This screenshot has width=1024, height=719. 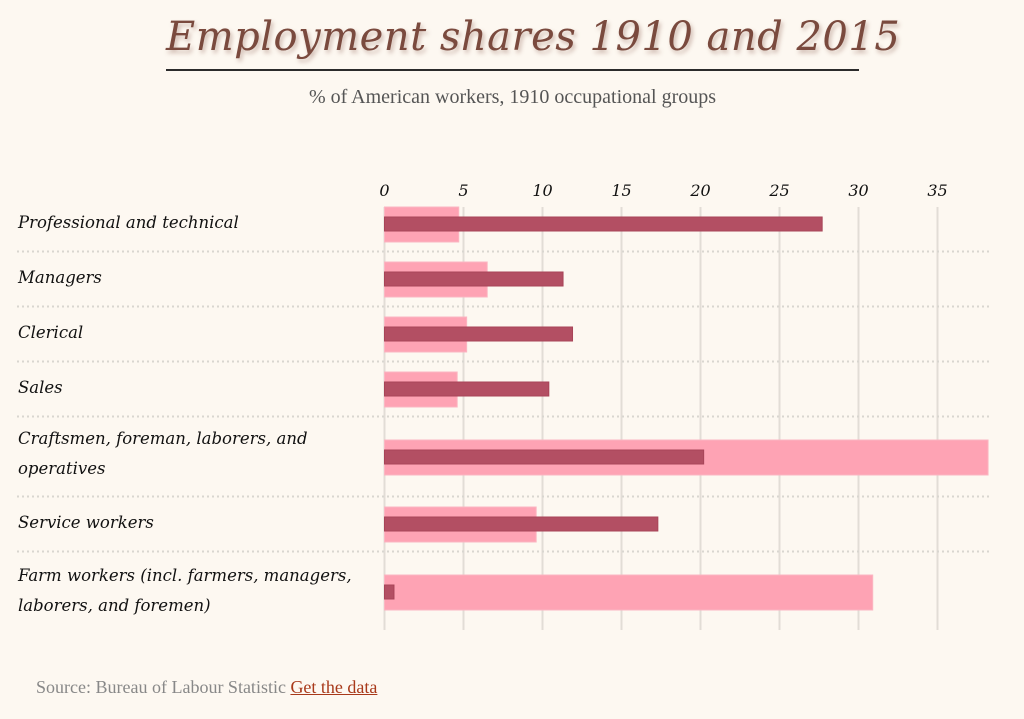 What do you see at coordinates (60, 277) in the screenshot?
I see `category-label-1: Managers` at bounding box center [60, 277].